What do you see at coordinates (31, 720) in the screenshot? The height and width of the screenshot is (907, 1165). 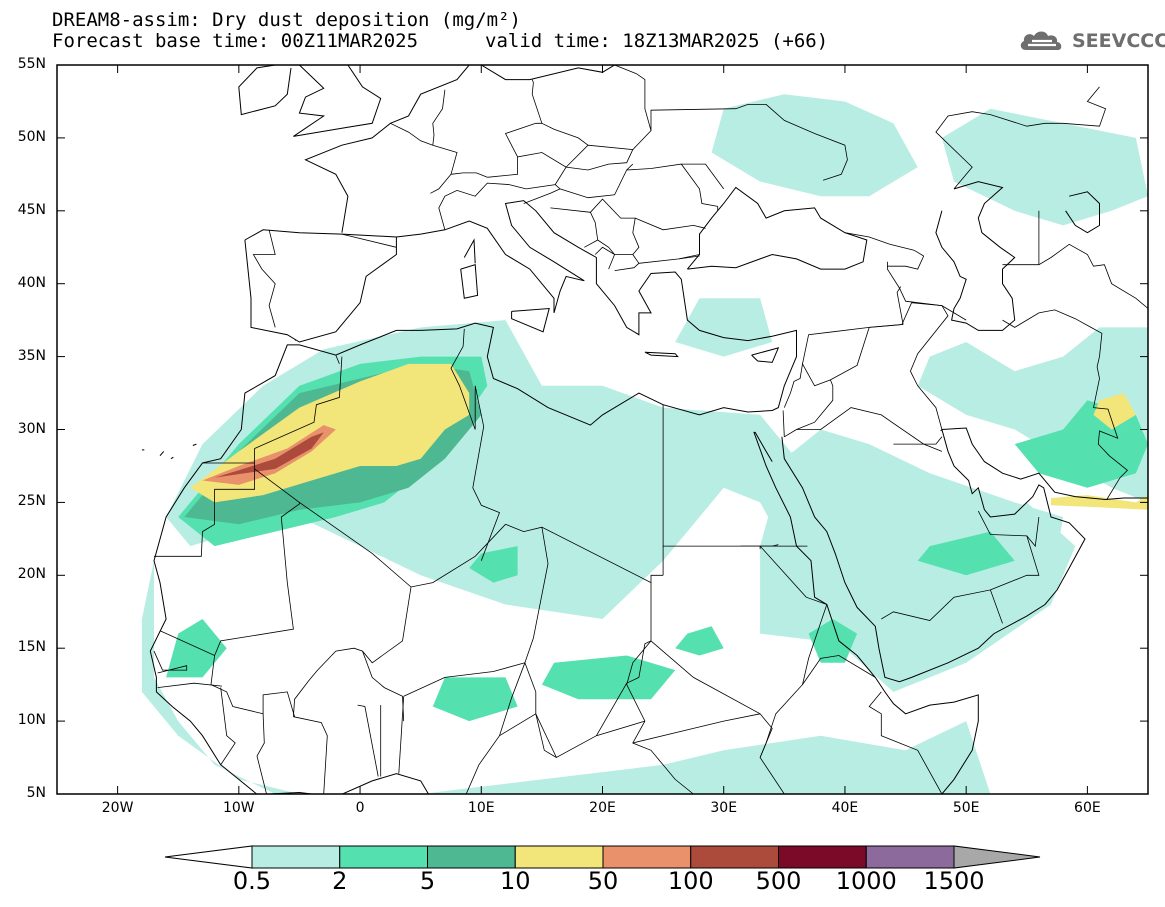 I see `lat-tick-label: 10N` at bounding box center [31, 720].